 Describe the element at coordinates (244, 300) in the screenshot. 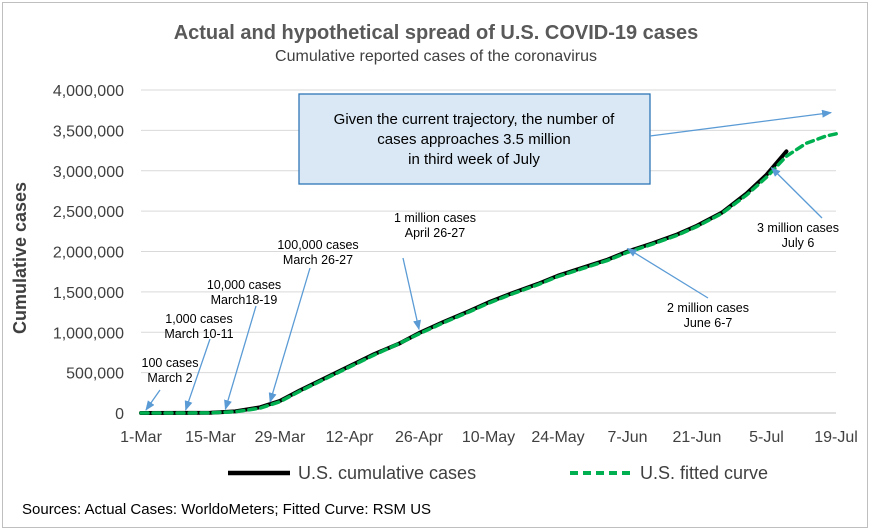

I see `annotation-label: March18-19` at that location.